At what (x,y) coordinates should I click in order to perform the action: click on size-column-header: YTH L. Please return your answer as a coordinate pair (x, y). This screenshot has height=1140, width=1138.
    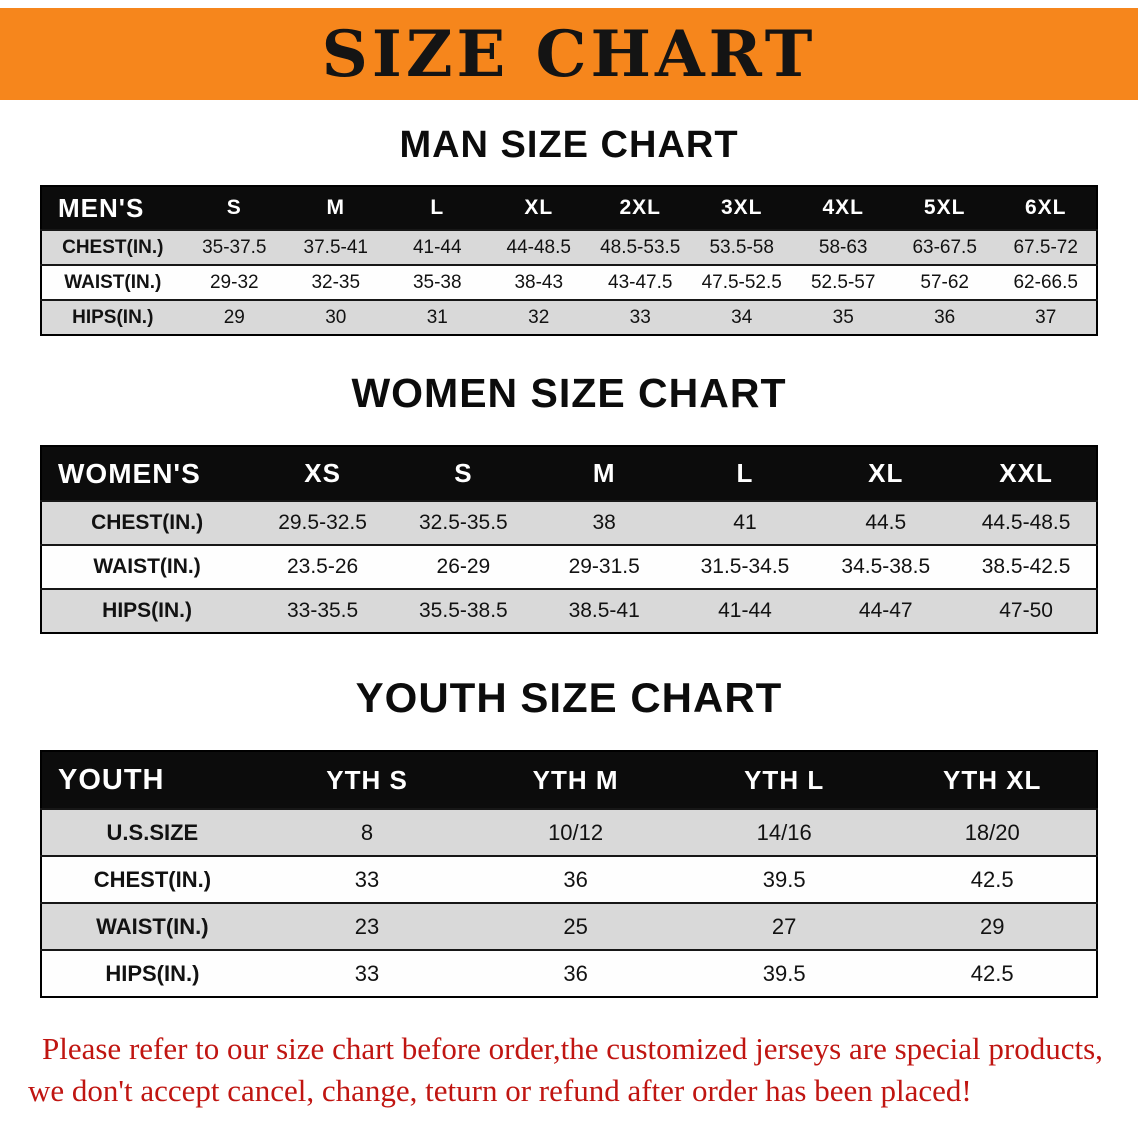
    Looking at the image, I should click on (784, 780).